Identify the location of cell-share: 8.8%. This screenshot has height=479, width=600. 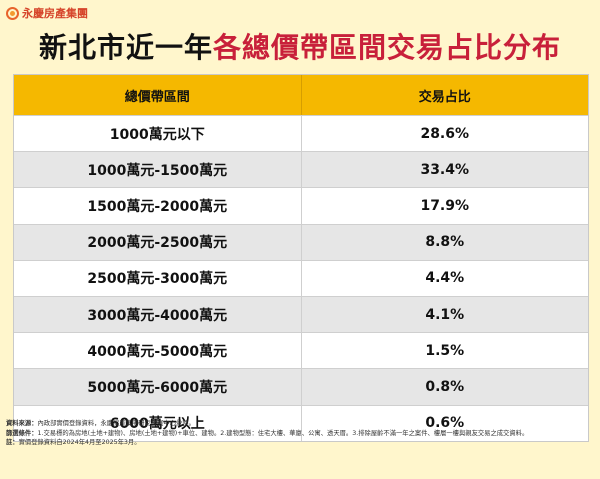
(445, 242).